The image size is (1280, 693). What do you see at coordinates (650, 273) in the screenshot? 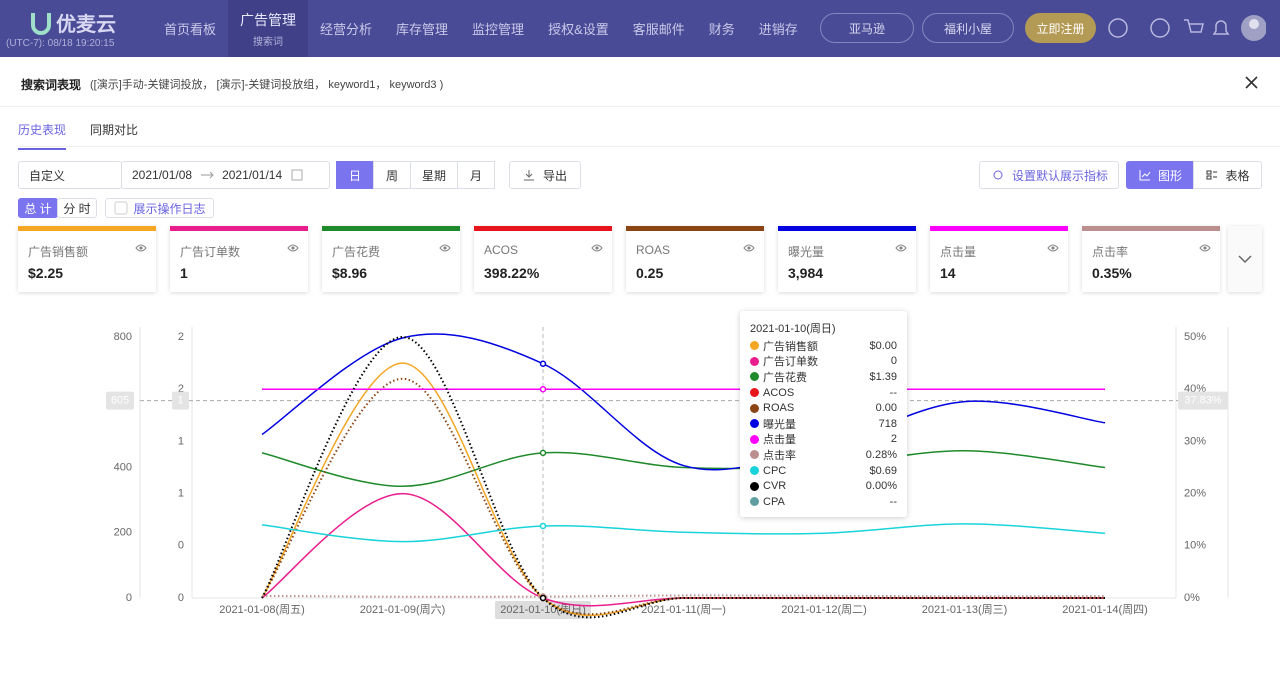
I see `card-value: 0.25` at bounding box center [650, 273].